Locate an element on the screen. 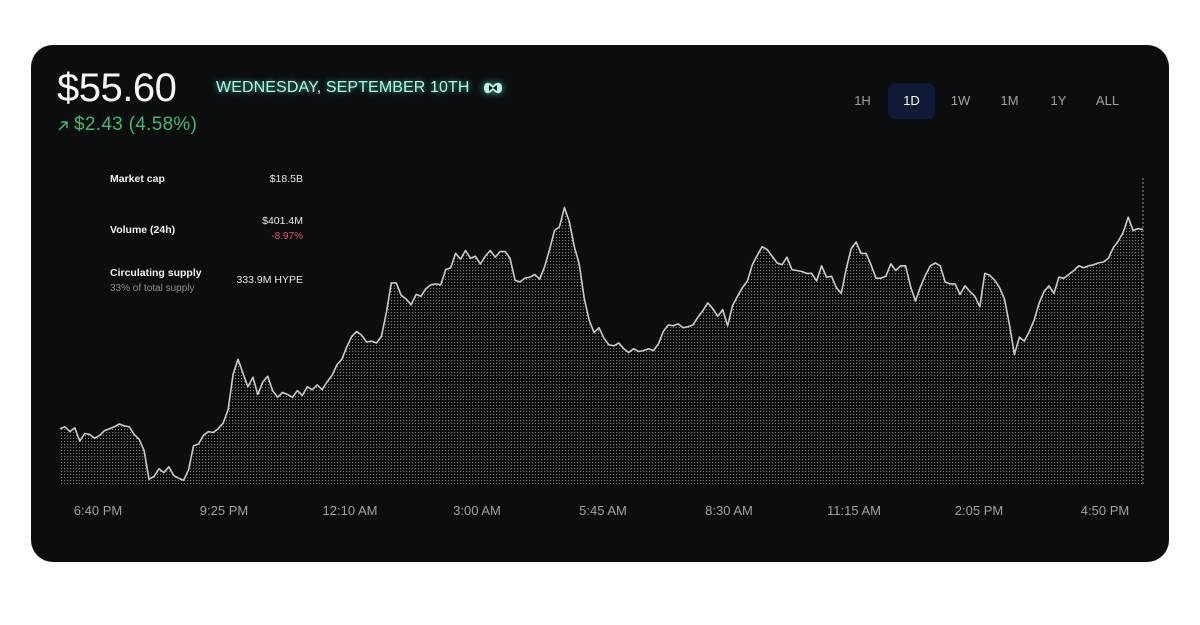  range-button-1h: 1H is located at coordinates (862, 100).